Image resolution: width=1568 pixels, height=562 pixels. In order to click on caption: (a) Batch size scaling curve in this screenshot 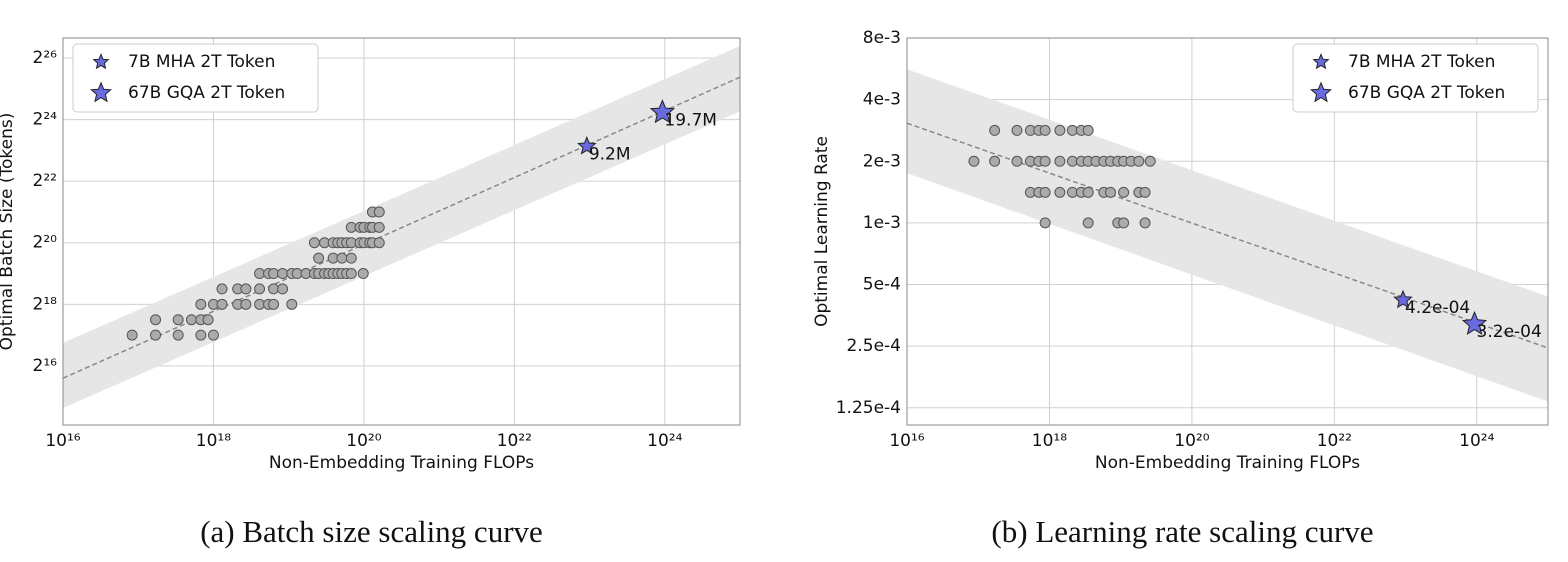, I will do `click(371, 531)`.